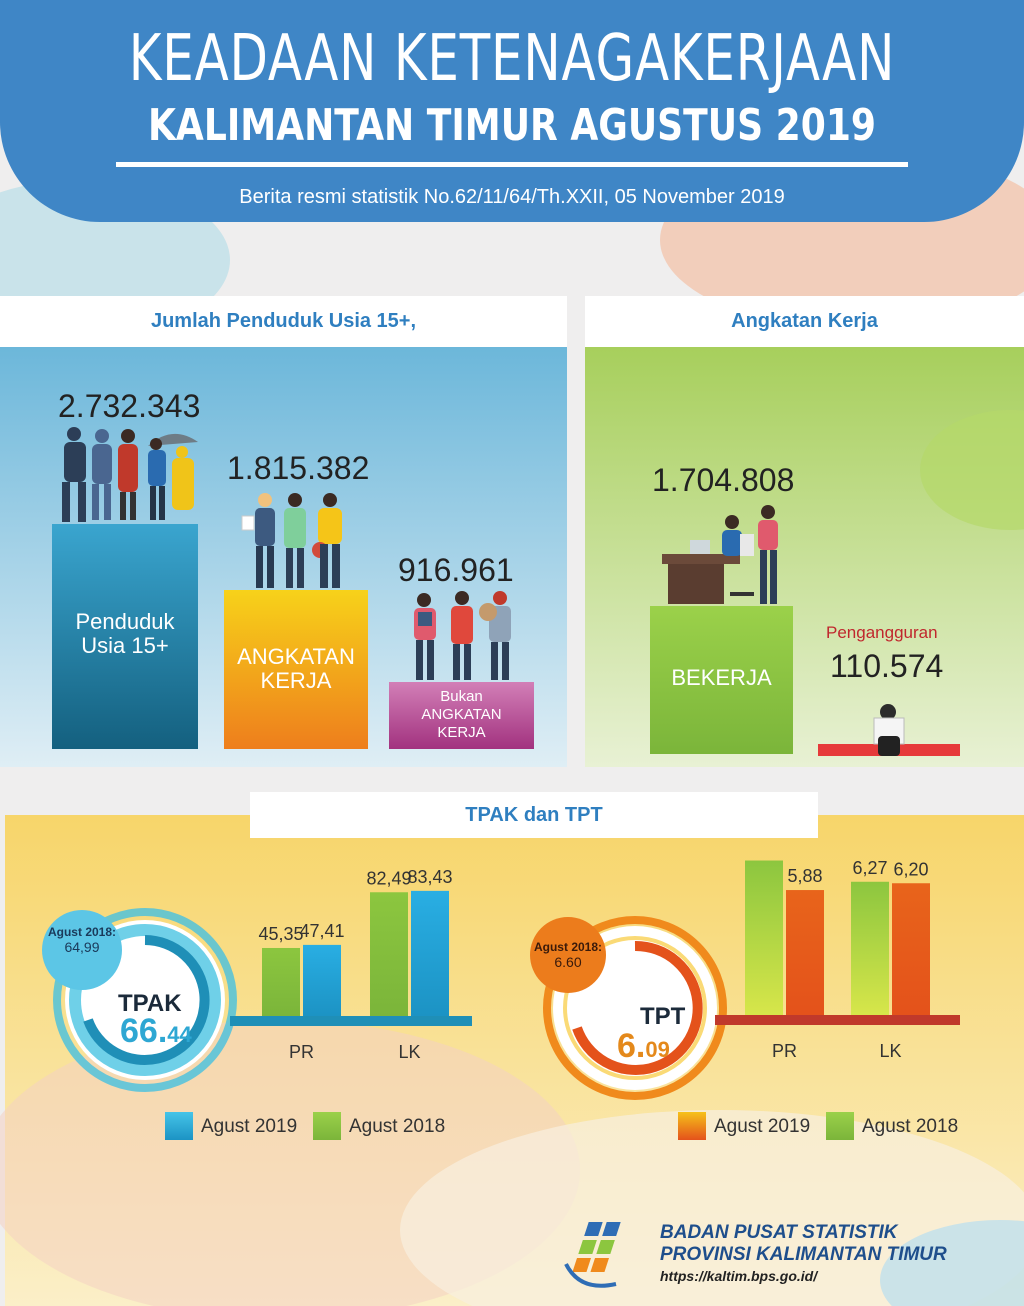 This screenshot has width=1024, height=1306. Describe the element at coordinates (129, 406) in the screenshot. I see `penduduk-value: 2.732.343` at that location.